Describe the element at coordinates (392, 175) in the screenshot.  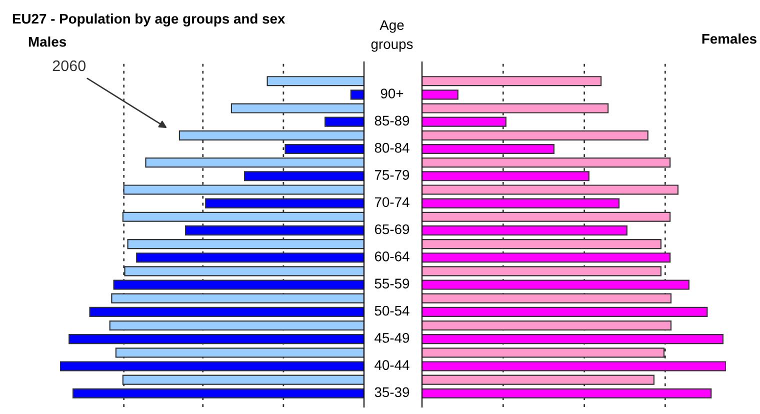
I see `y-tick-label: 75-79` at that location.